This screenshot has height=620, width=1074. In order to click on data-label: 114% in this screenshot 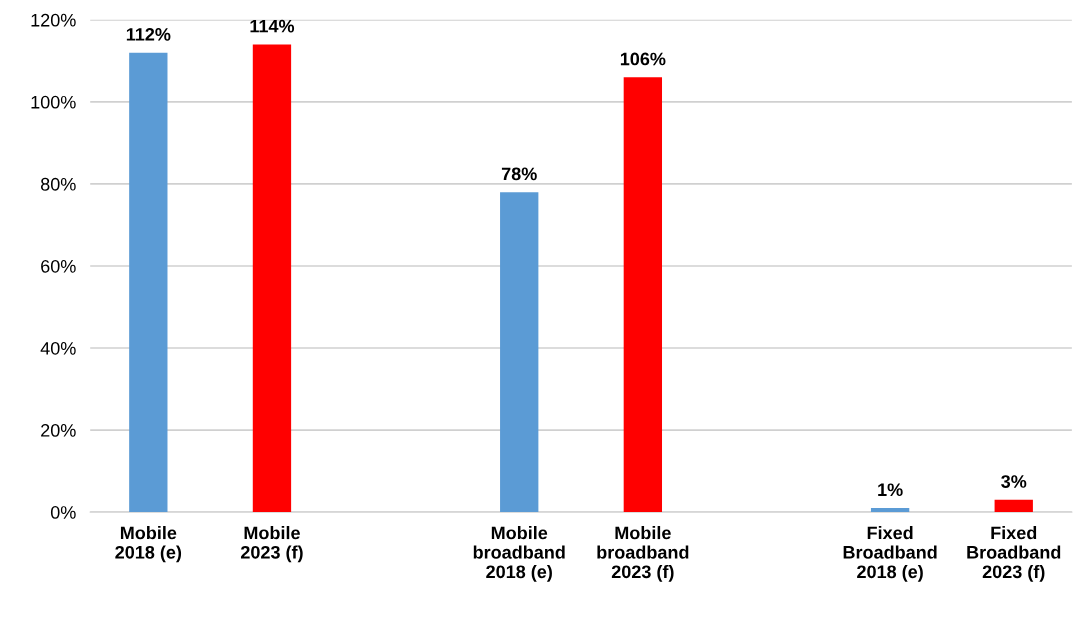, I will do `click(272, 26)`.